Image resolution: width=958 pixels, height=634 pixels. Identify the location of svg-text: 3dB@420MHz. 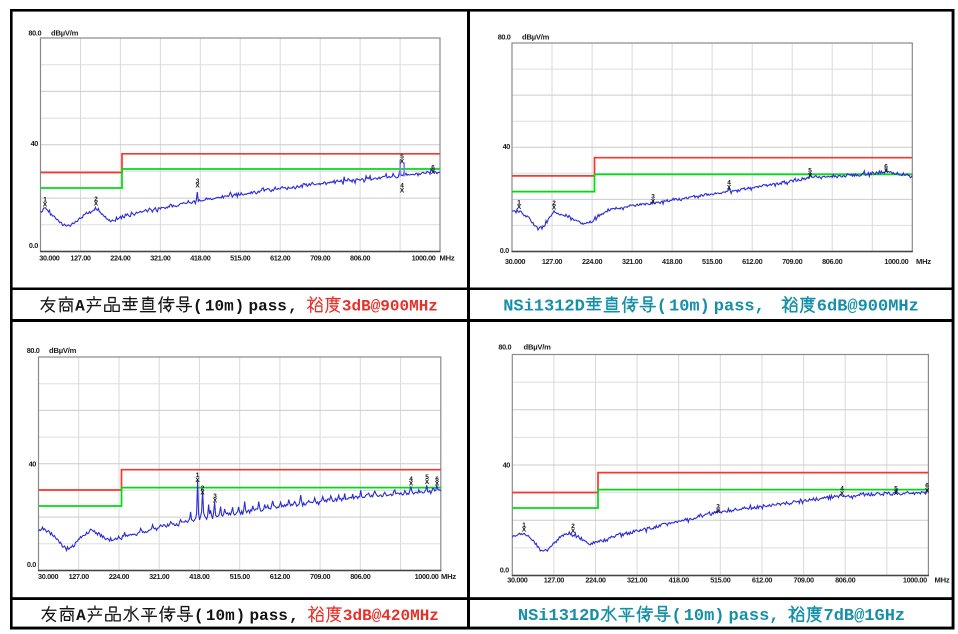
(391, 616).